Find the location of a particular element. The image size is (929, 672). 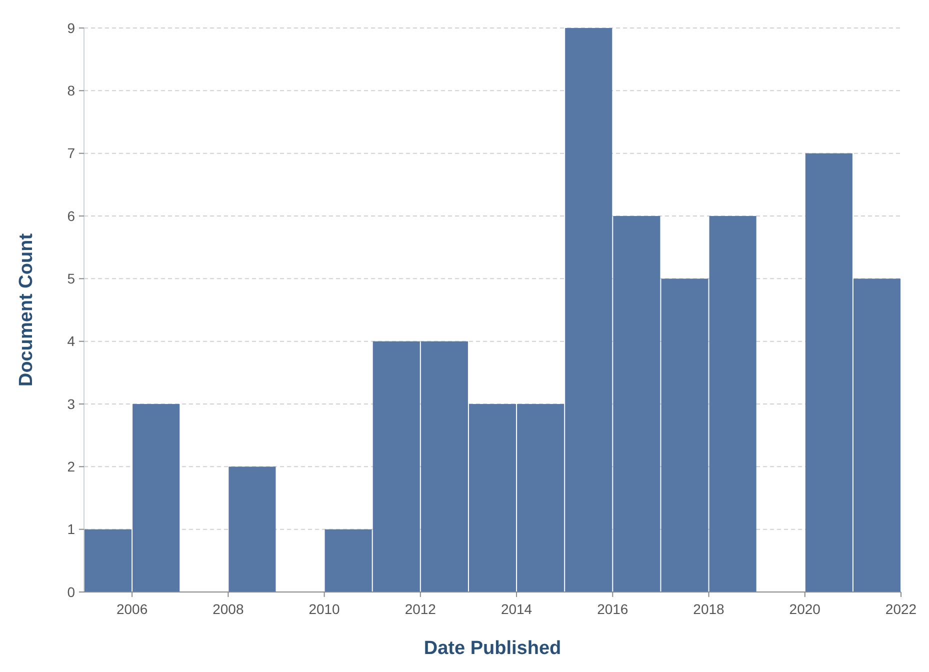

x-axis-title: Date Published is located at coordinates (493, 648).